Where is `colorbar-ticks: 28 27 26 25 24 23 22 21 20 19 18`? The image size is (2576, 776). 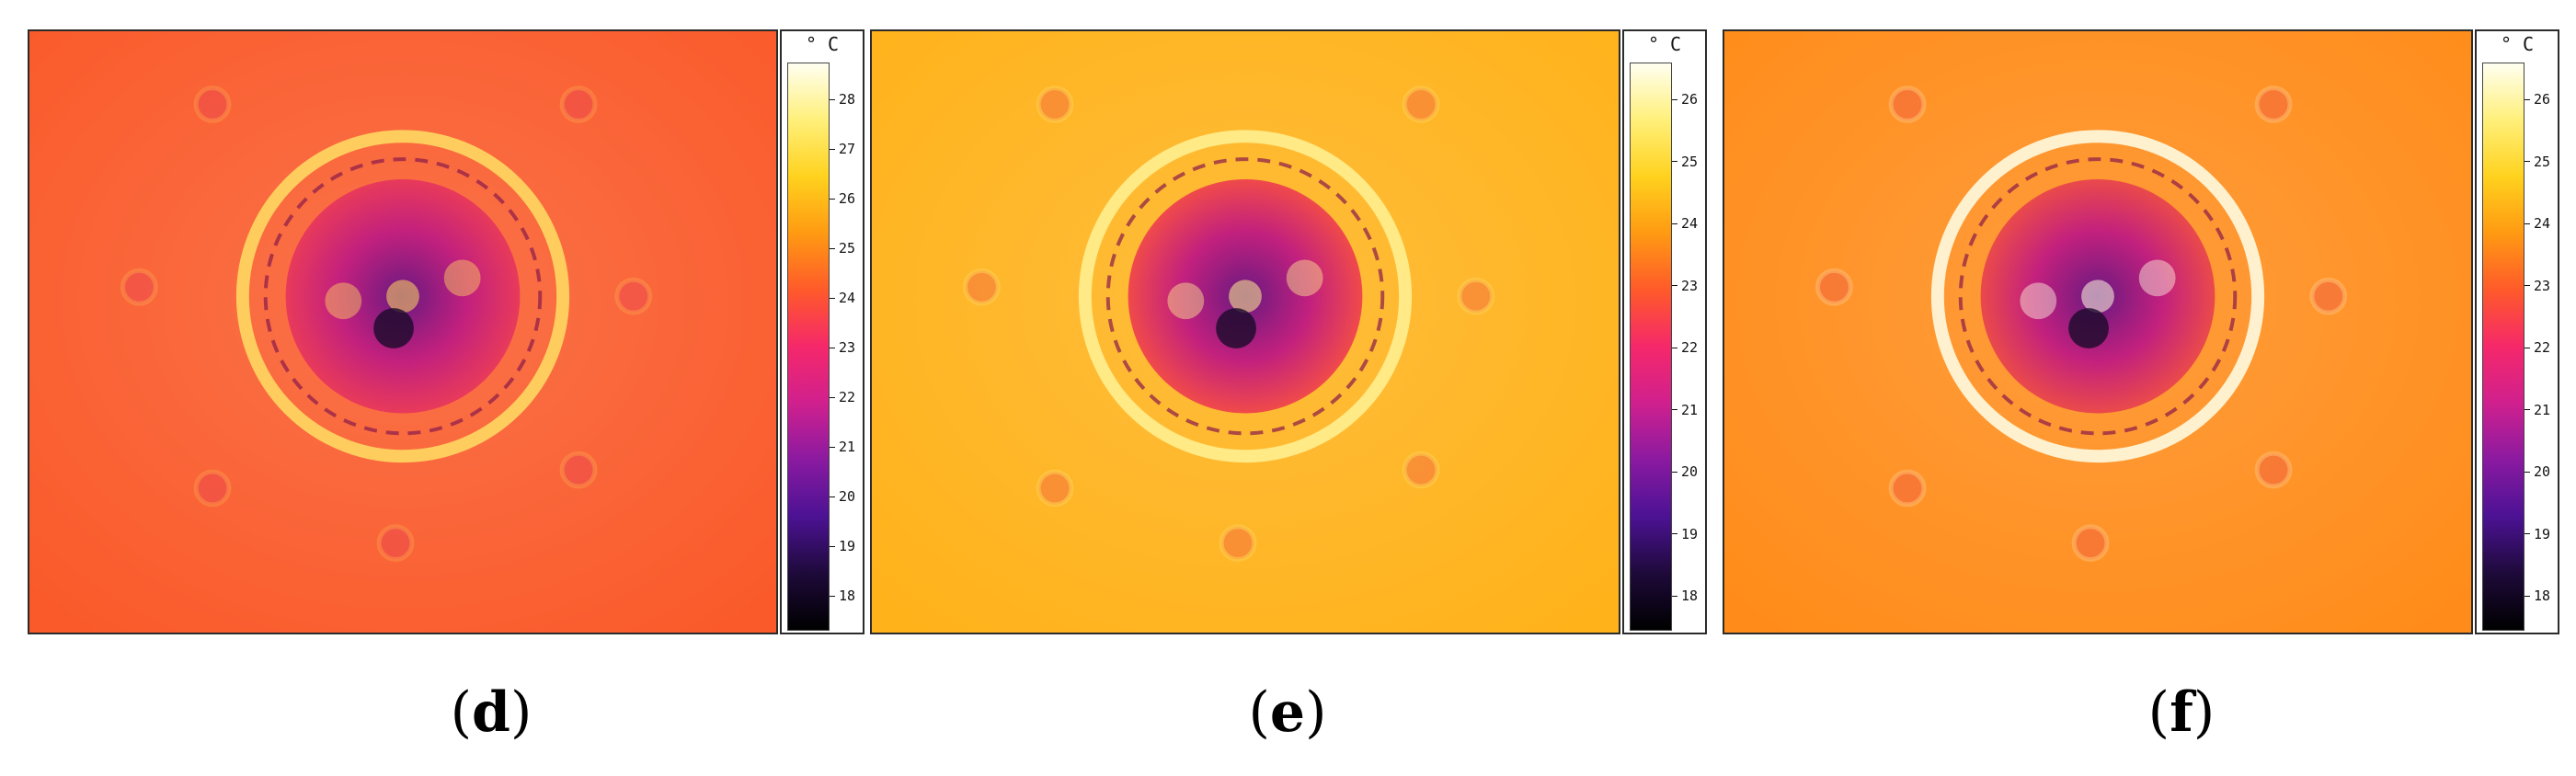
colorbar-ticks: 28 27 26 25 24 23 22 21 20 19 18 is located at coordinates (847, 347).